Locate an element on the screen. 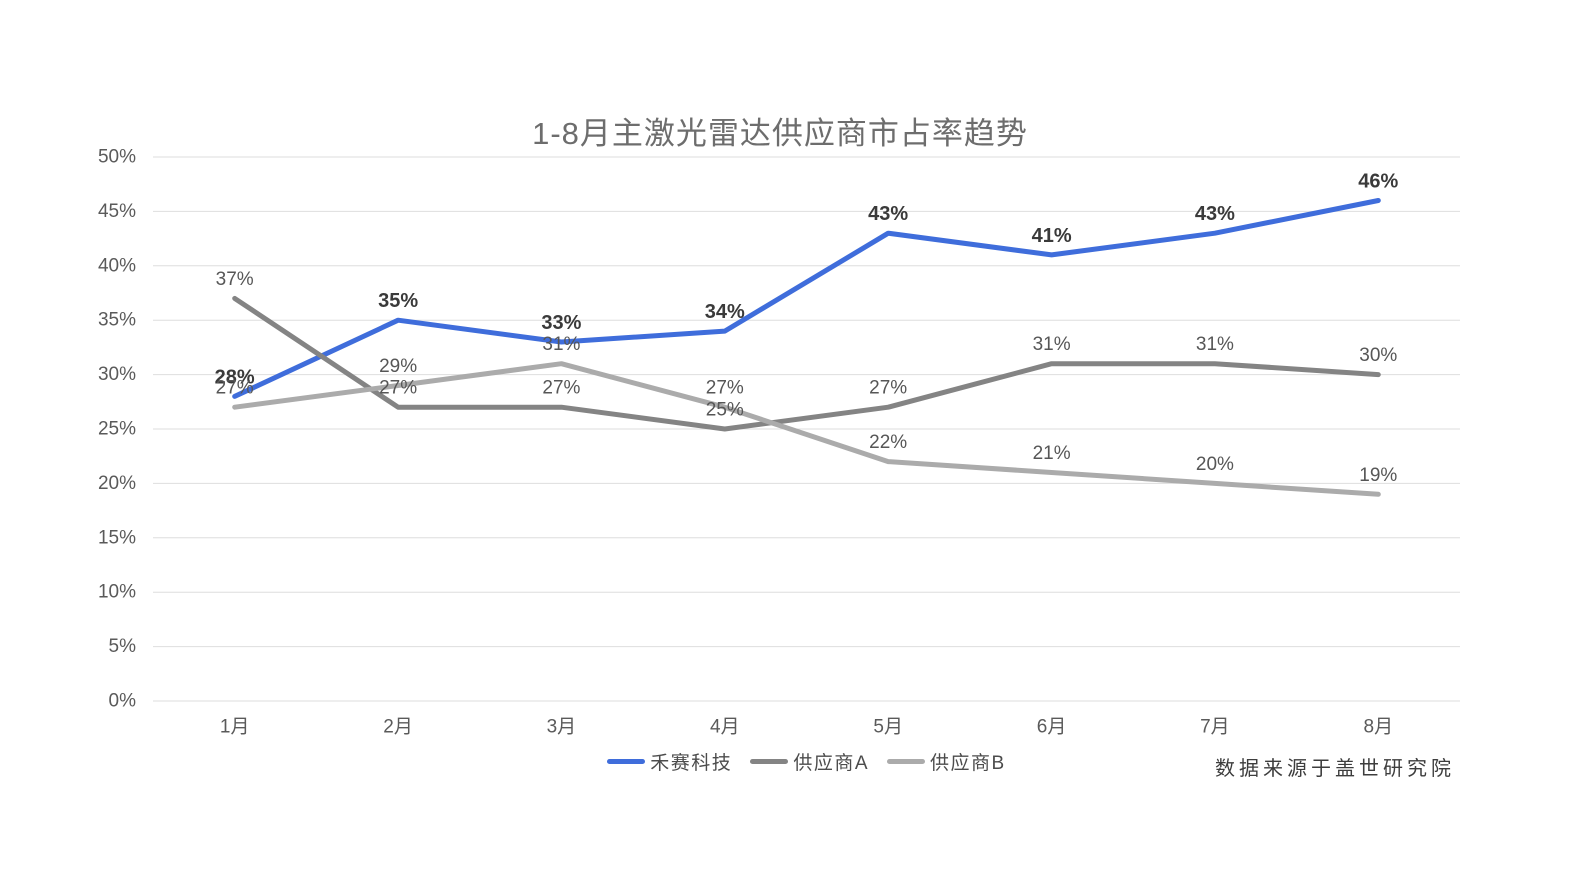 The image size is (1593, 890). data-label-supplier-a: 37% is located at coordinates (235, 279).